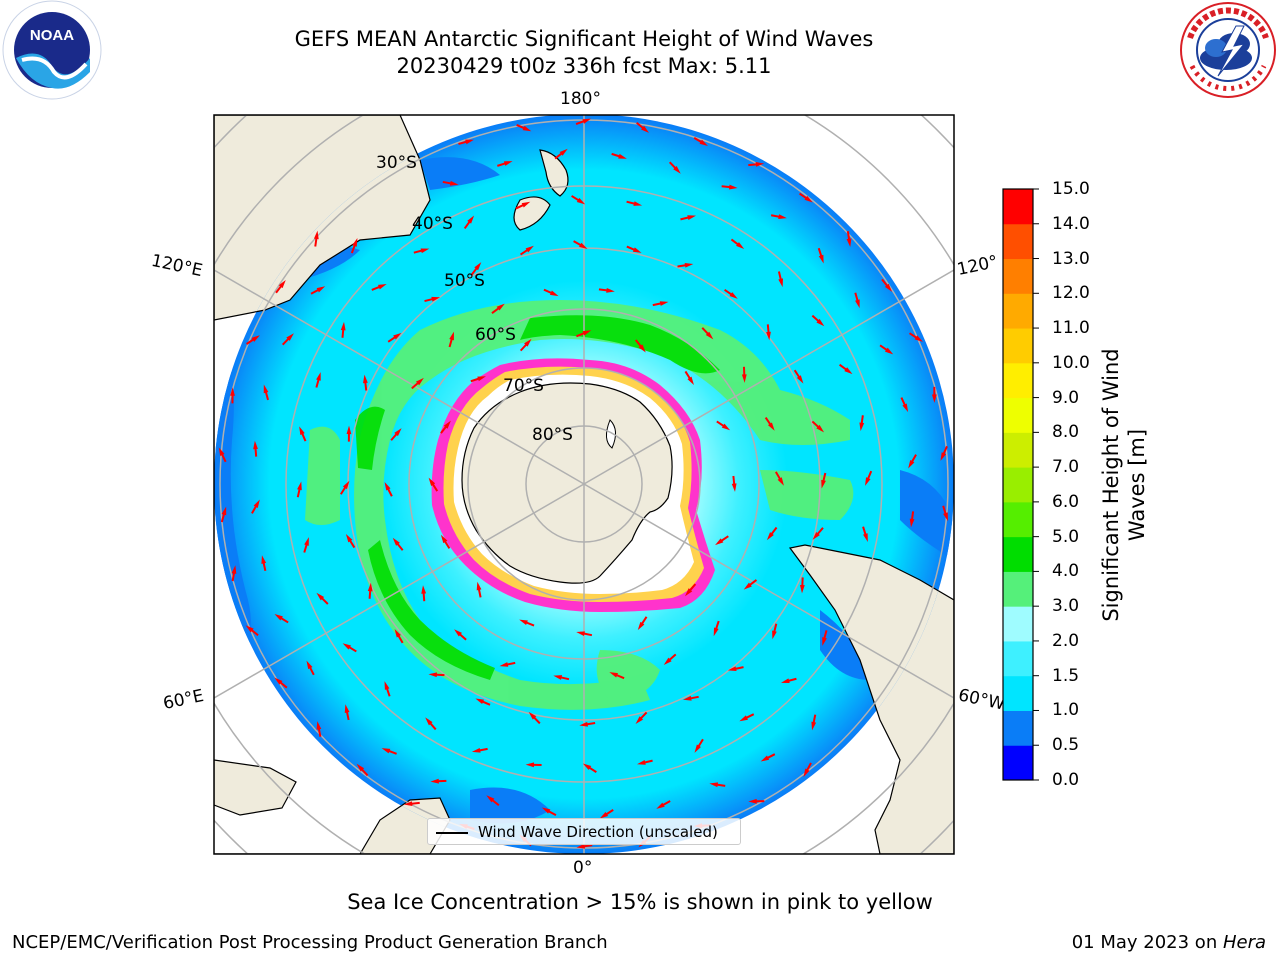 This screenshot has width=1280, height=960. Describe the element at coordinates (432, 224) in the screenshot. I see `lat-label-40s: 40°S` at that location.